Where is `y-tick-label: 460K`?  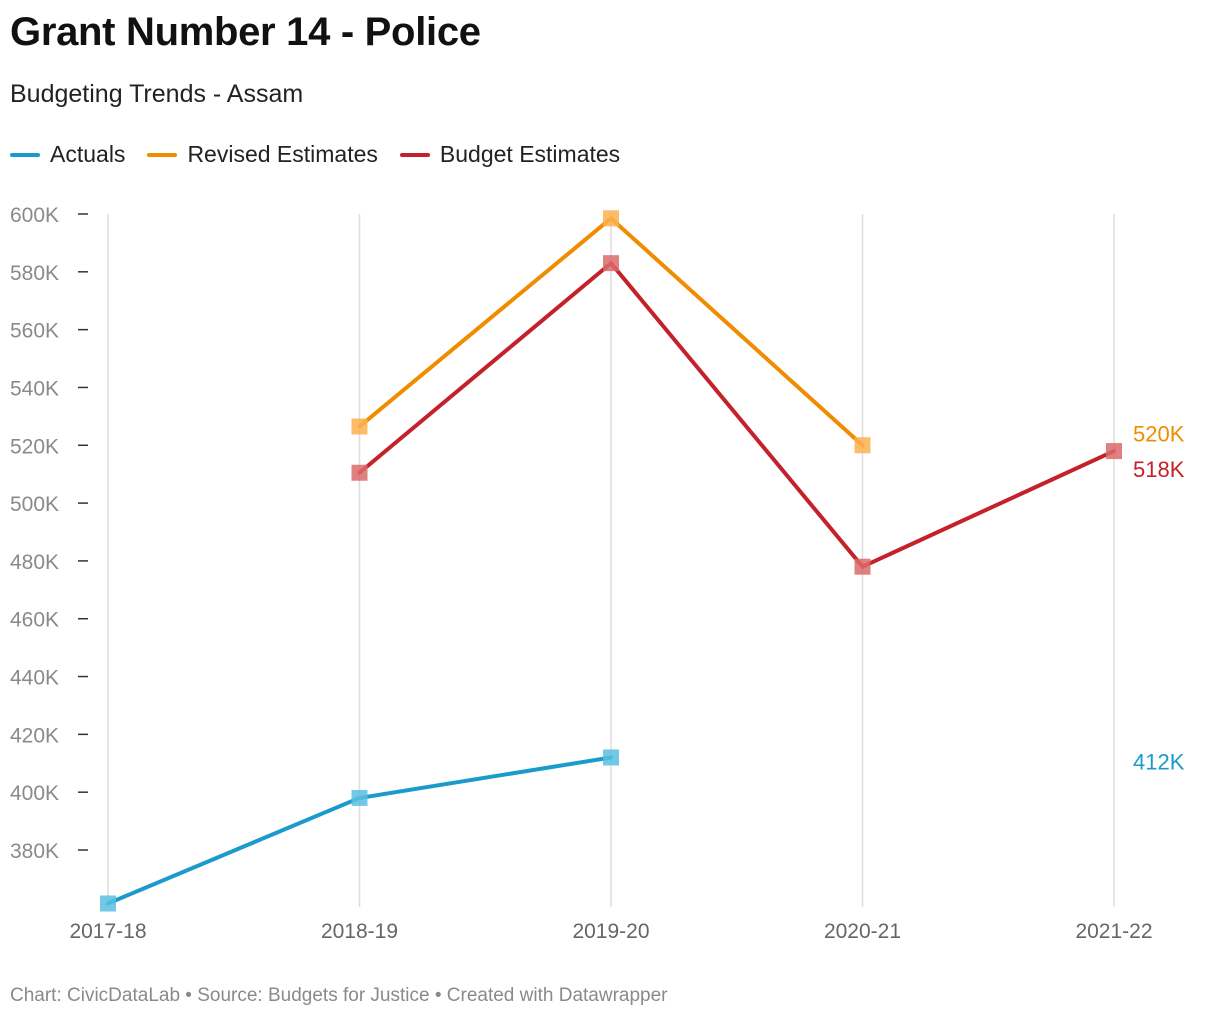 y-tick-label: 460K is located at coordinates (34, 620).